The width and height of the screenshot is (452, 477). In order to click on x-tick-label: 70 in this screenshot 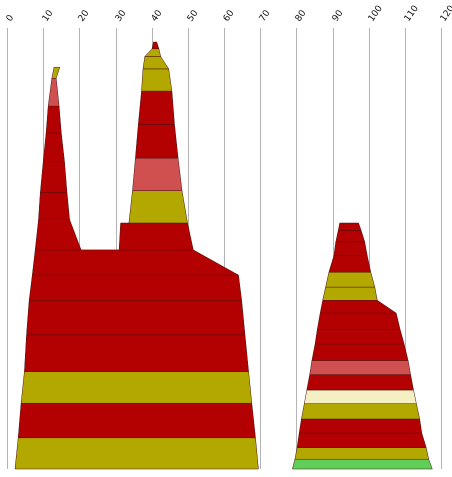, I will do `click(265, 15)`.